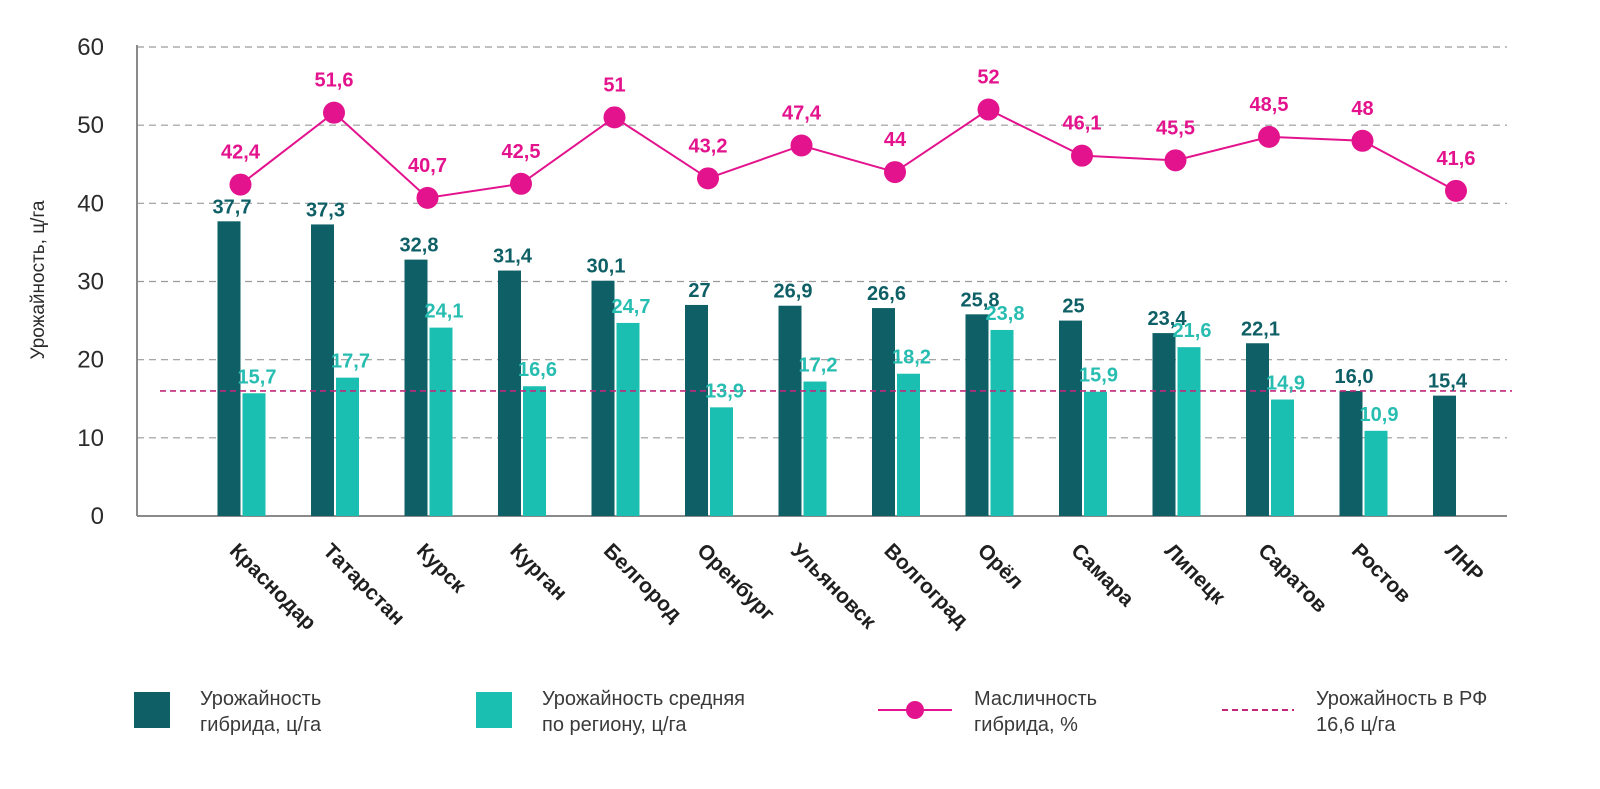  What do you see at coordinates (643, 699) in the screenshot?
I see `legend-text-line: Урожайность средняя` at bounding box center [643, 699].